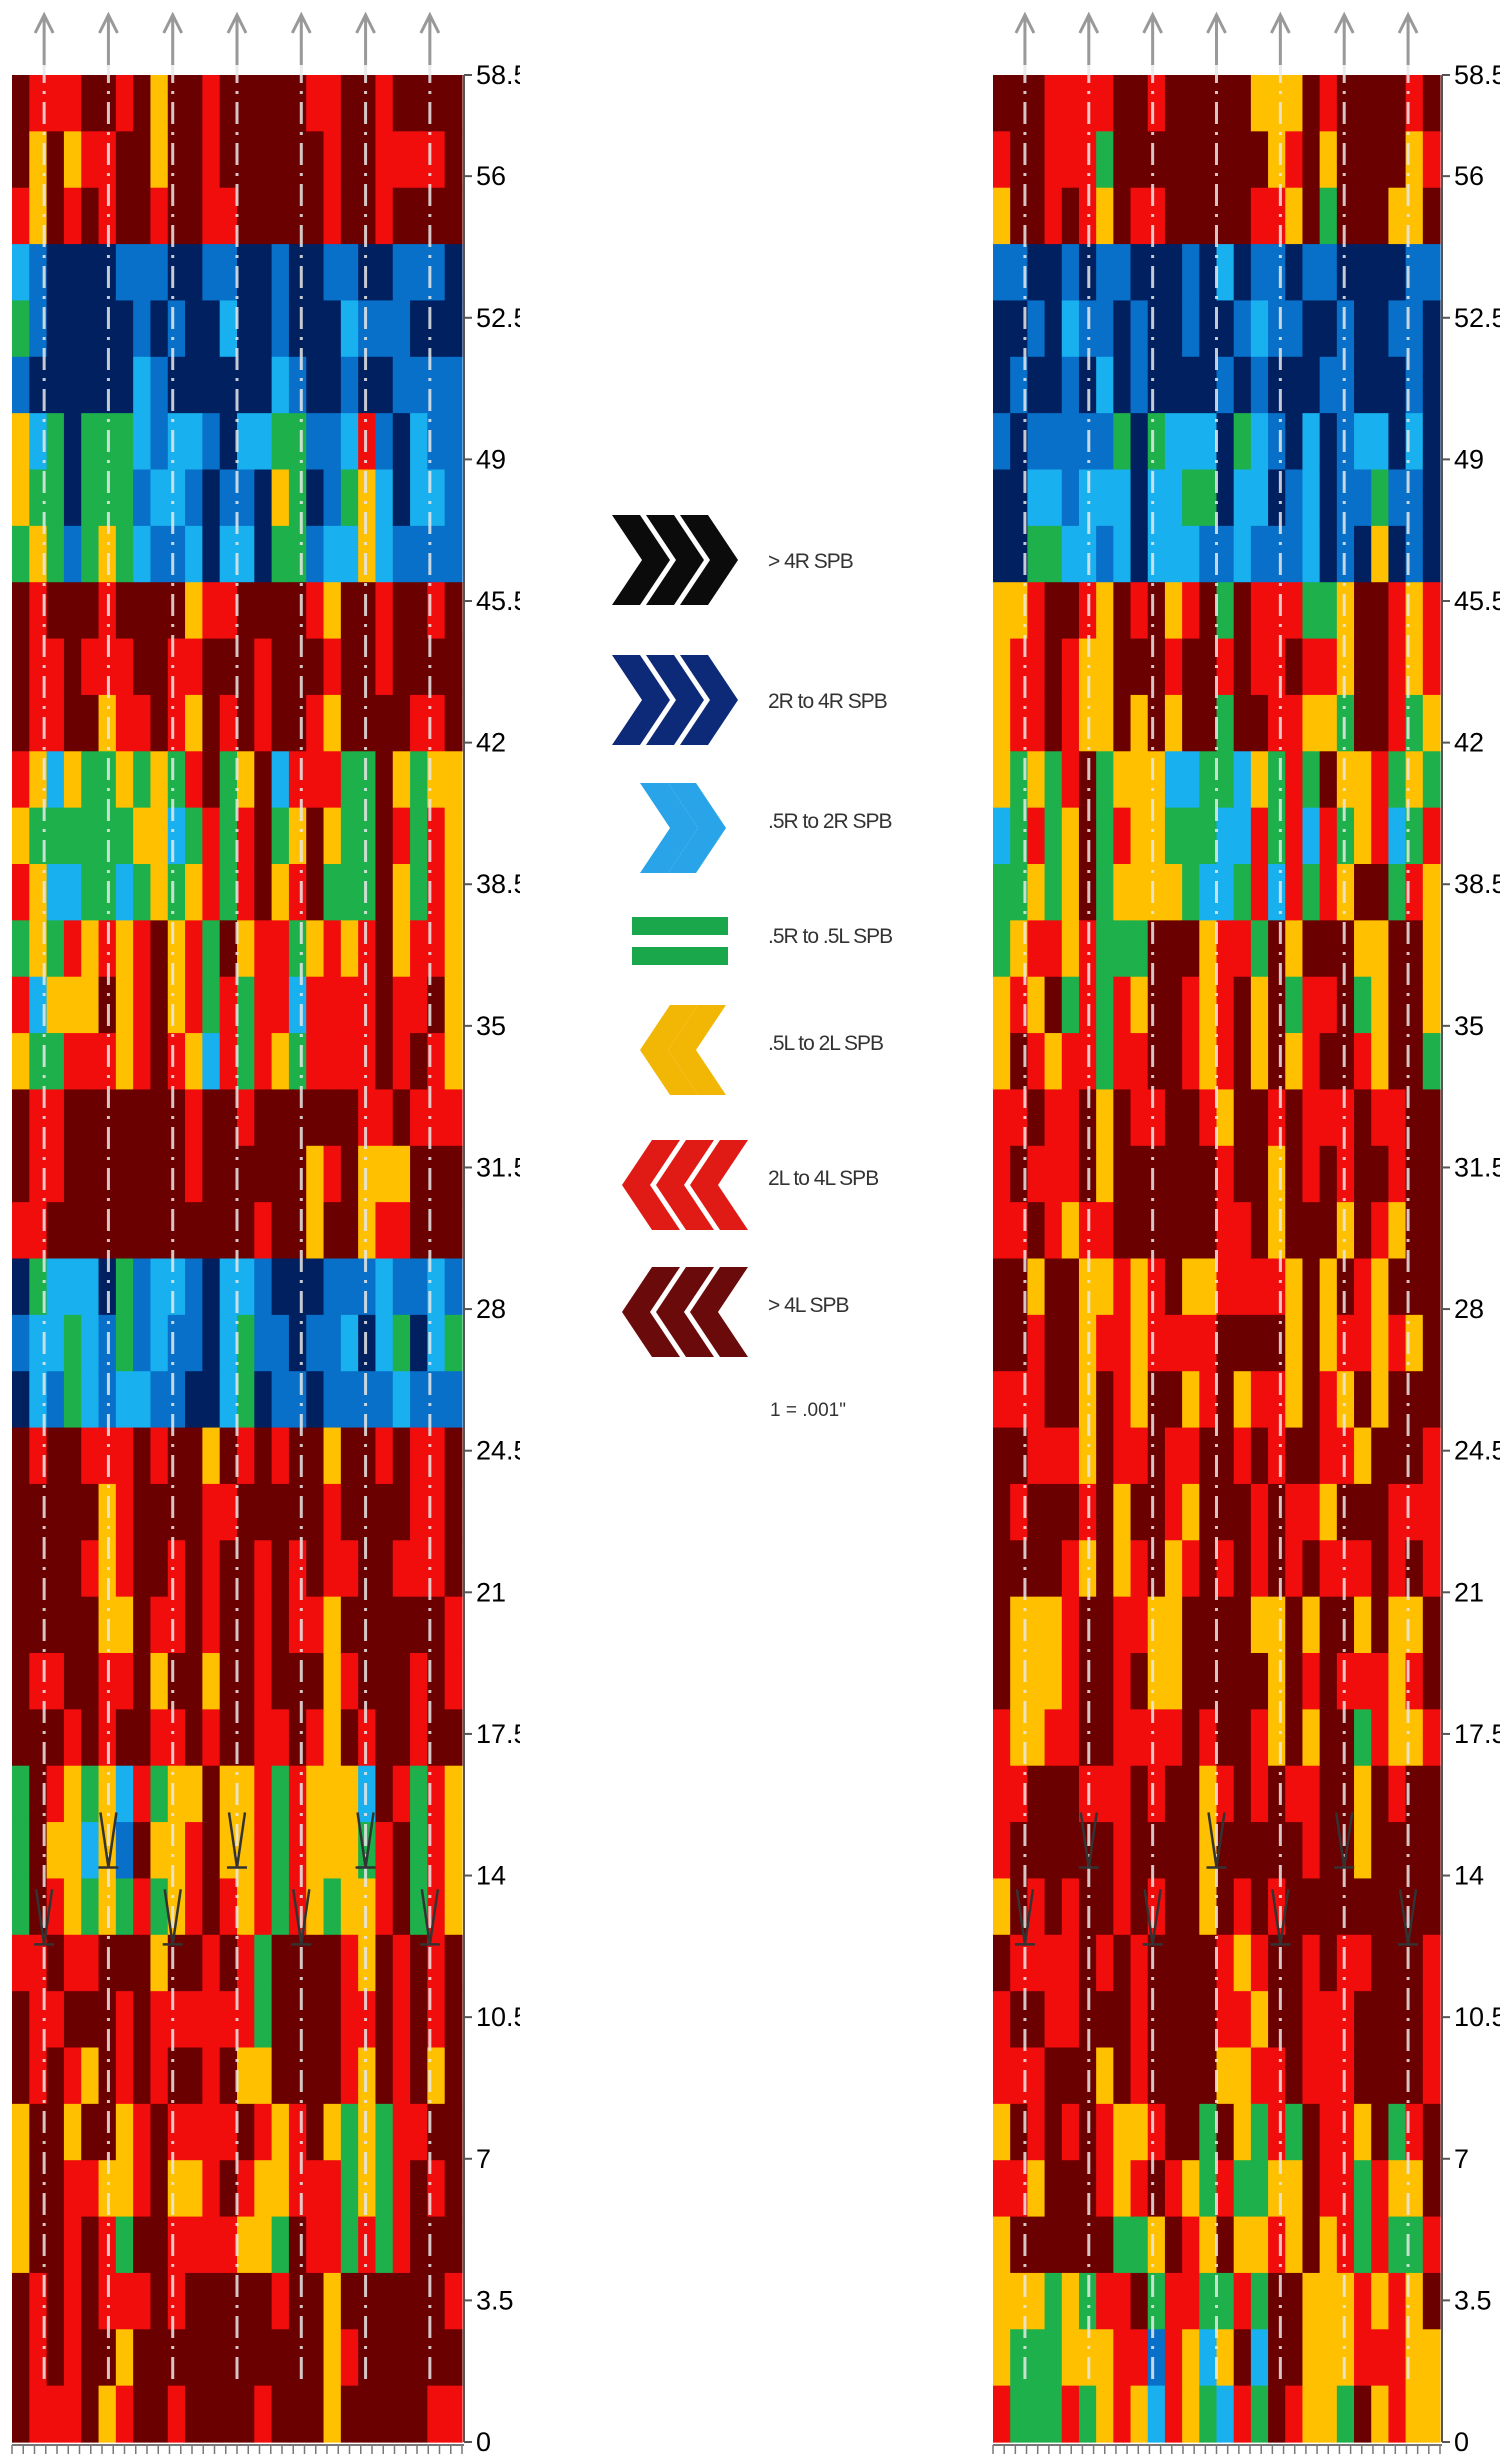 The height and width of the screenshot is (2463, 1500). I want to click on sensor-arrow-icon, so click(1025, 38).